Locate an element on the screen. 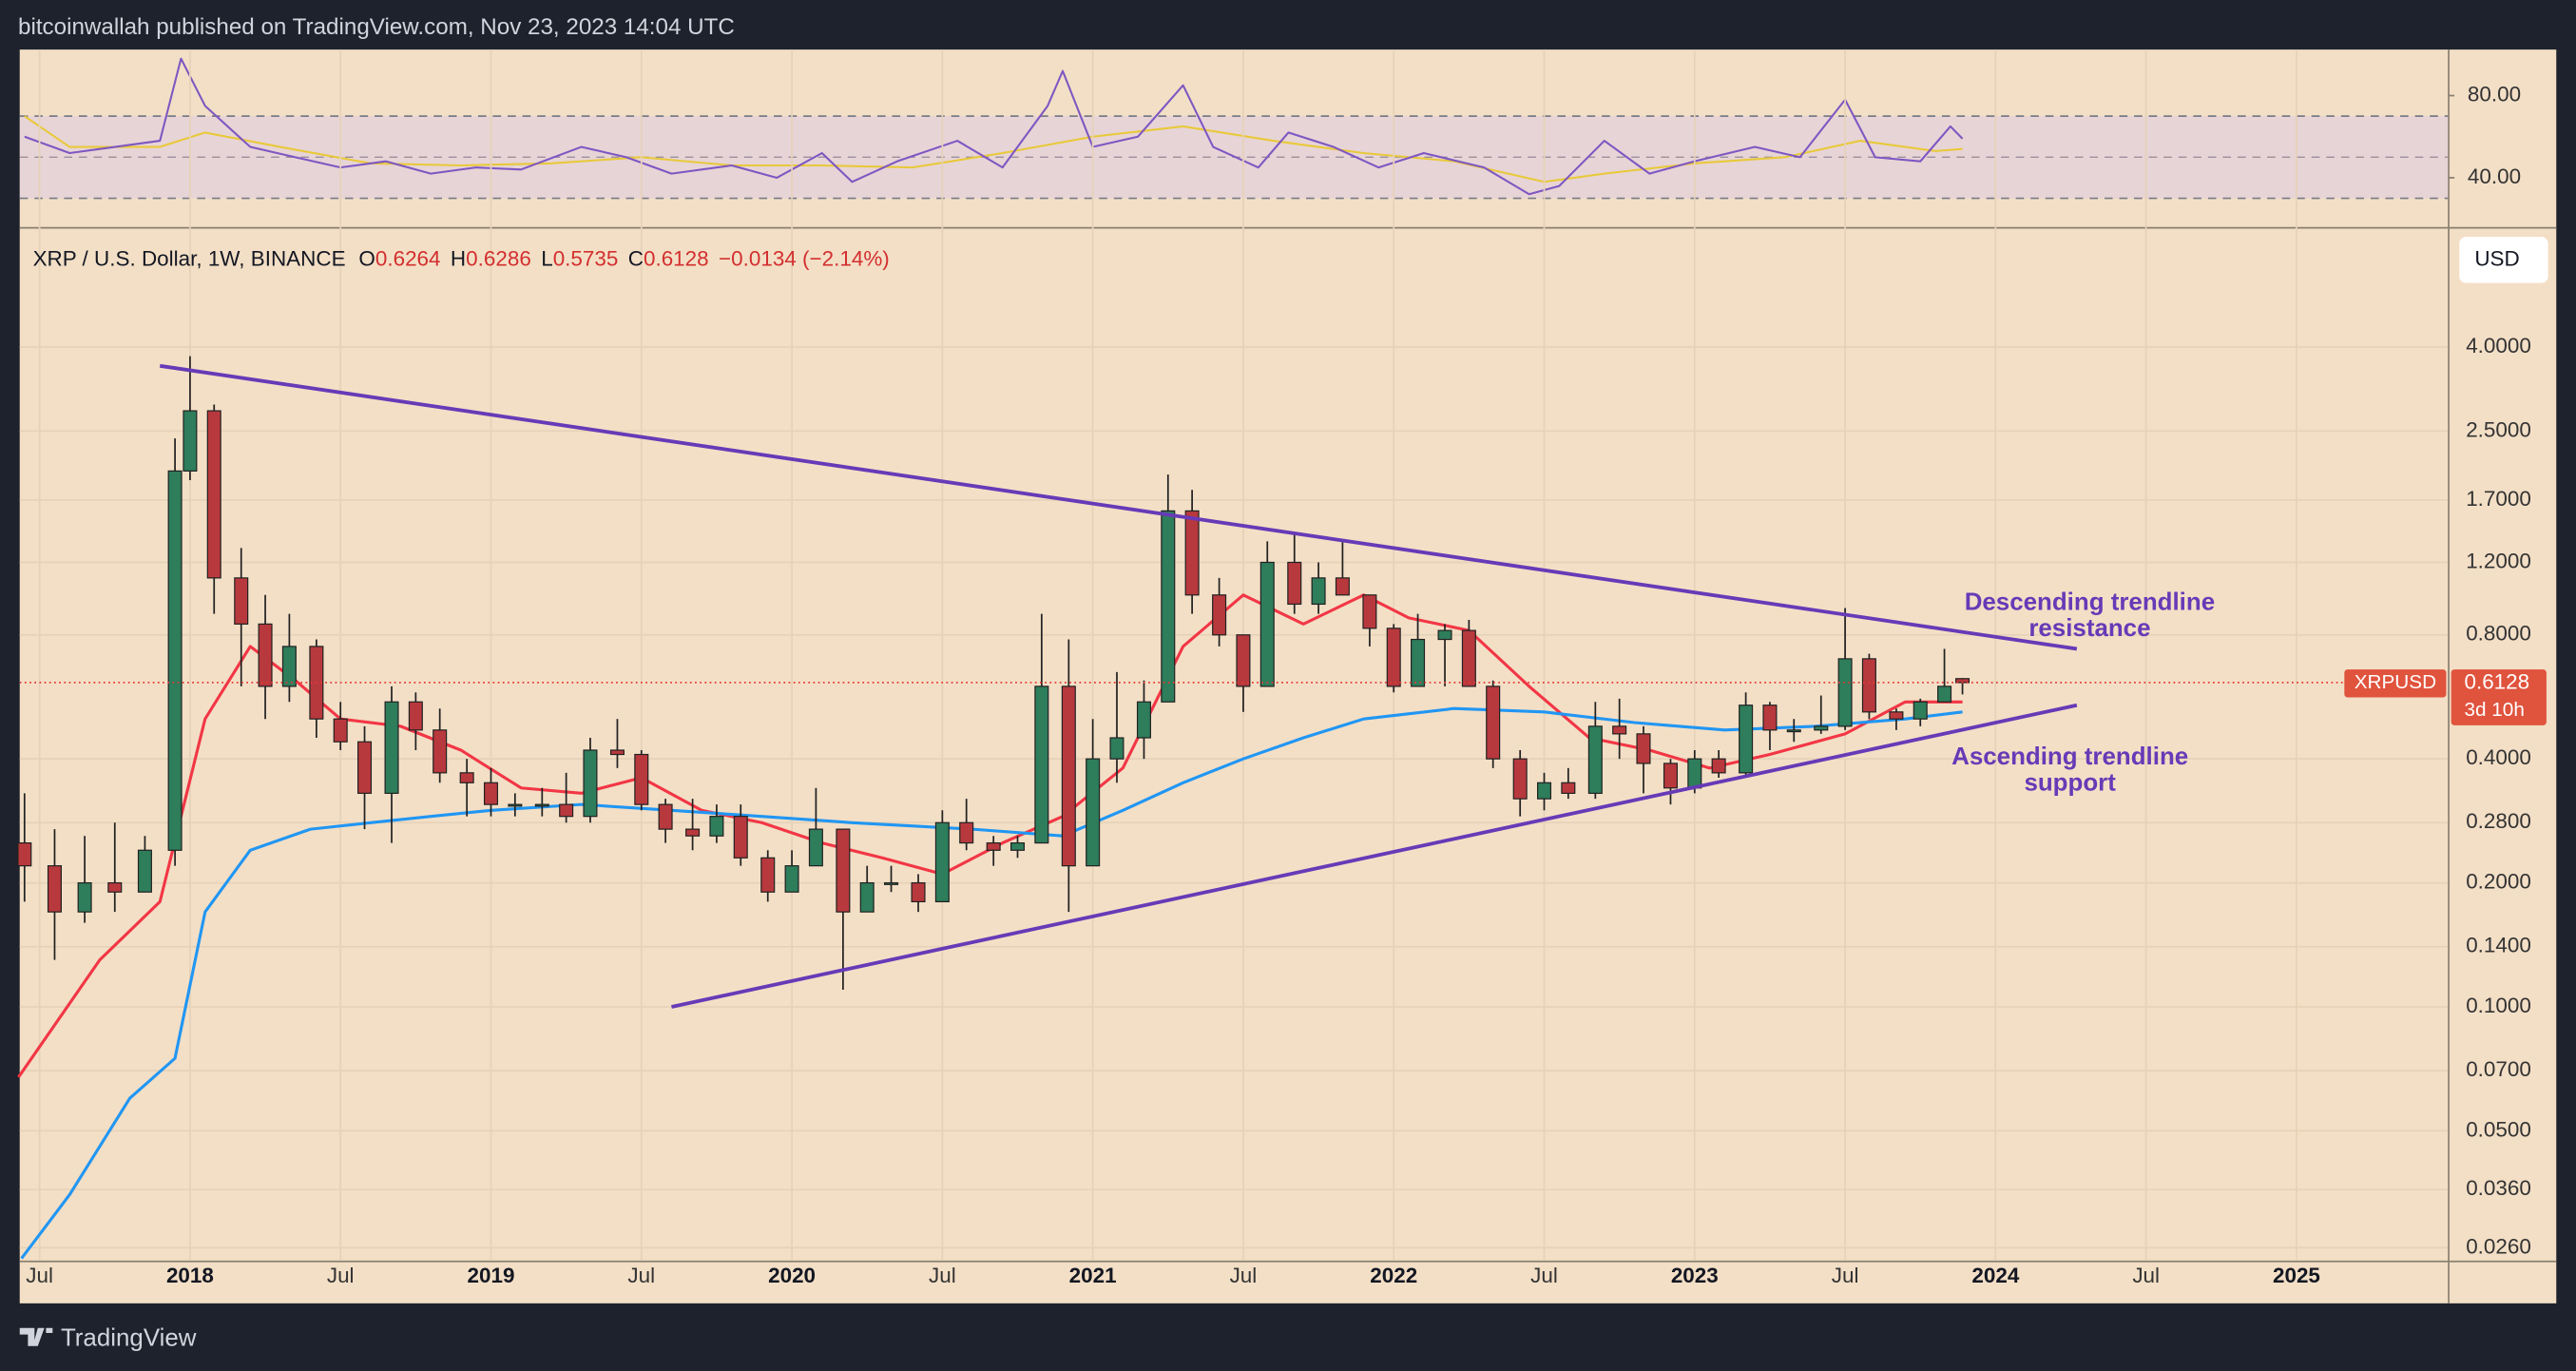  legend-item: L is located at coordinates (547, 258).